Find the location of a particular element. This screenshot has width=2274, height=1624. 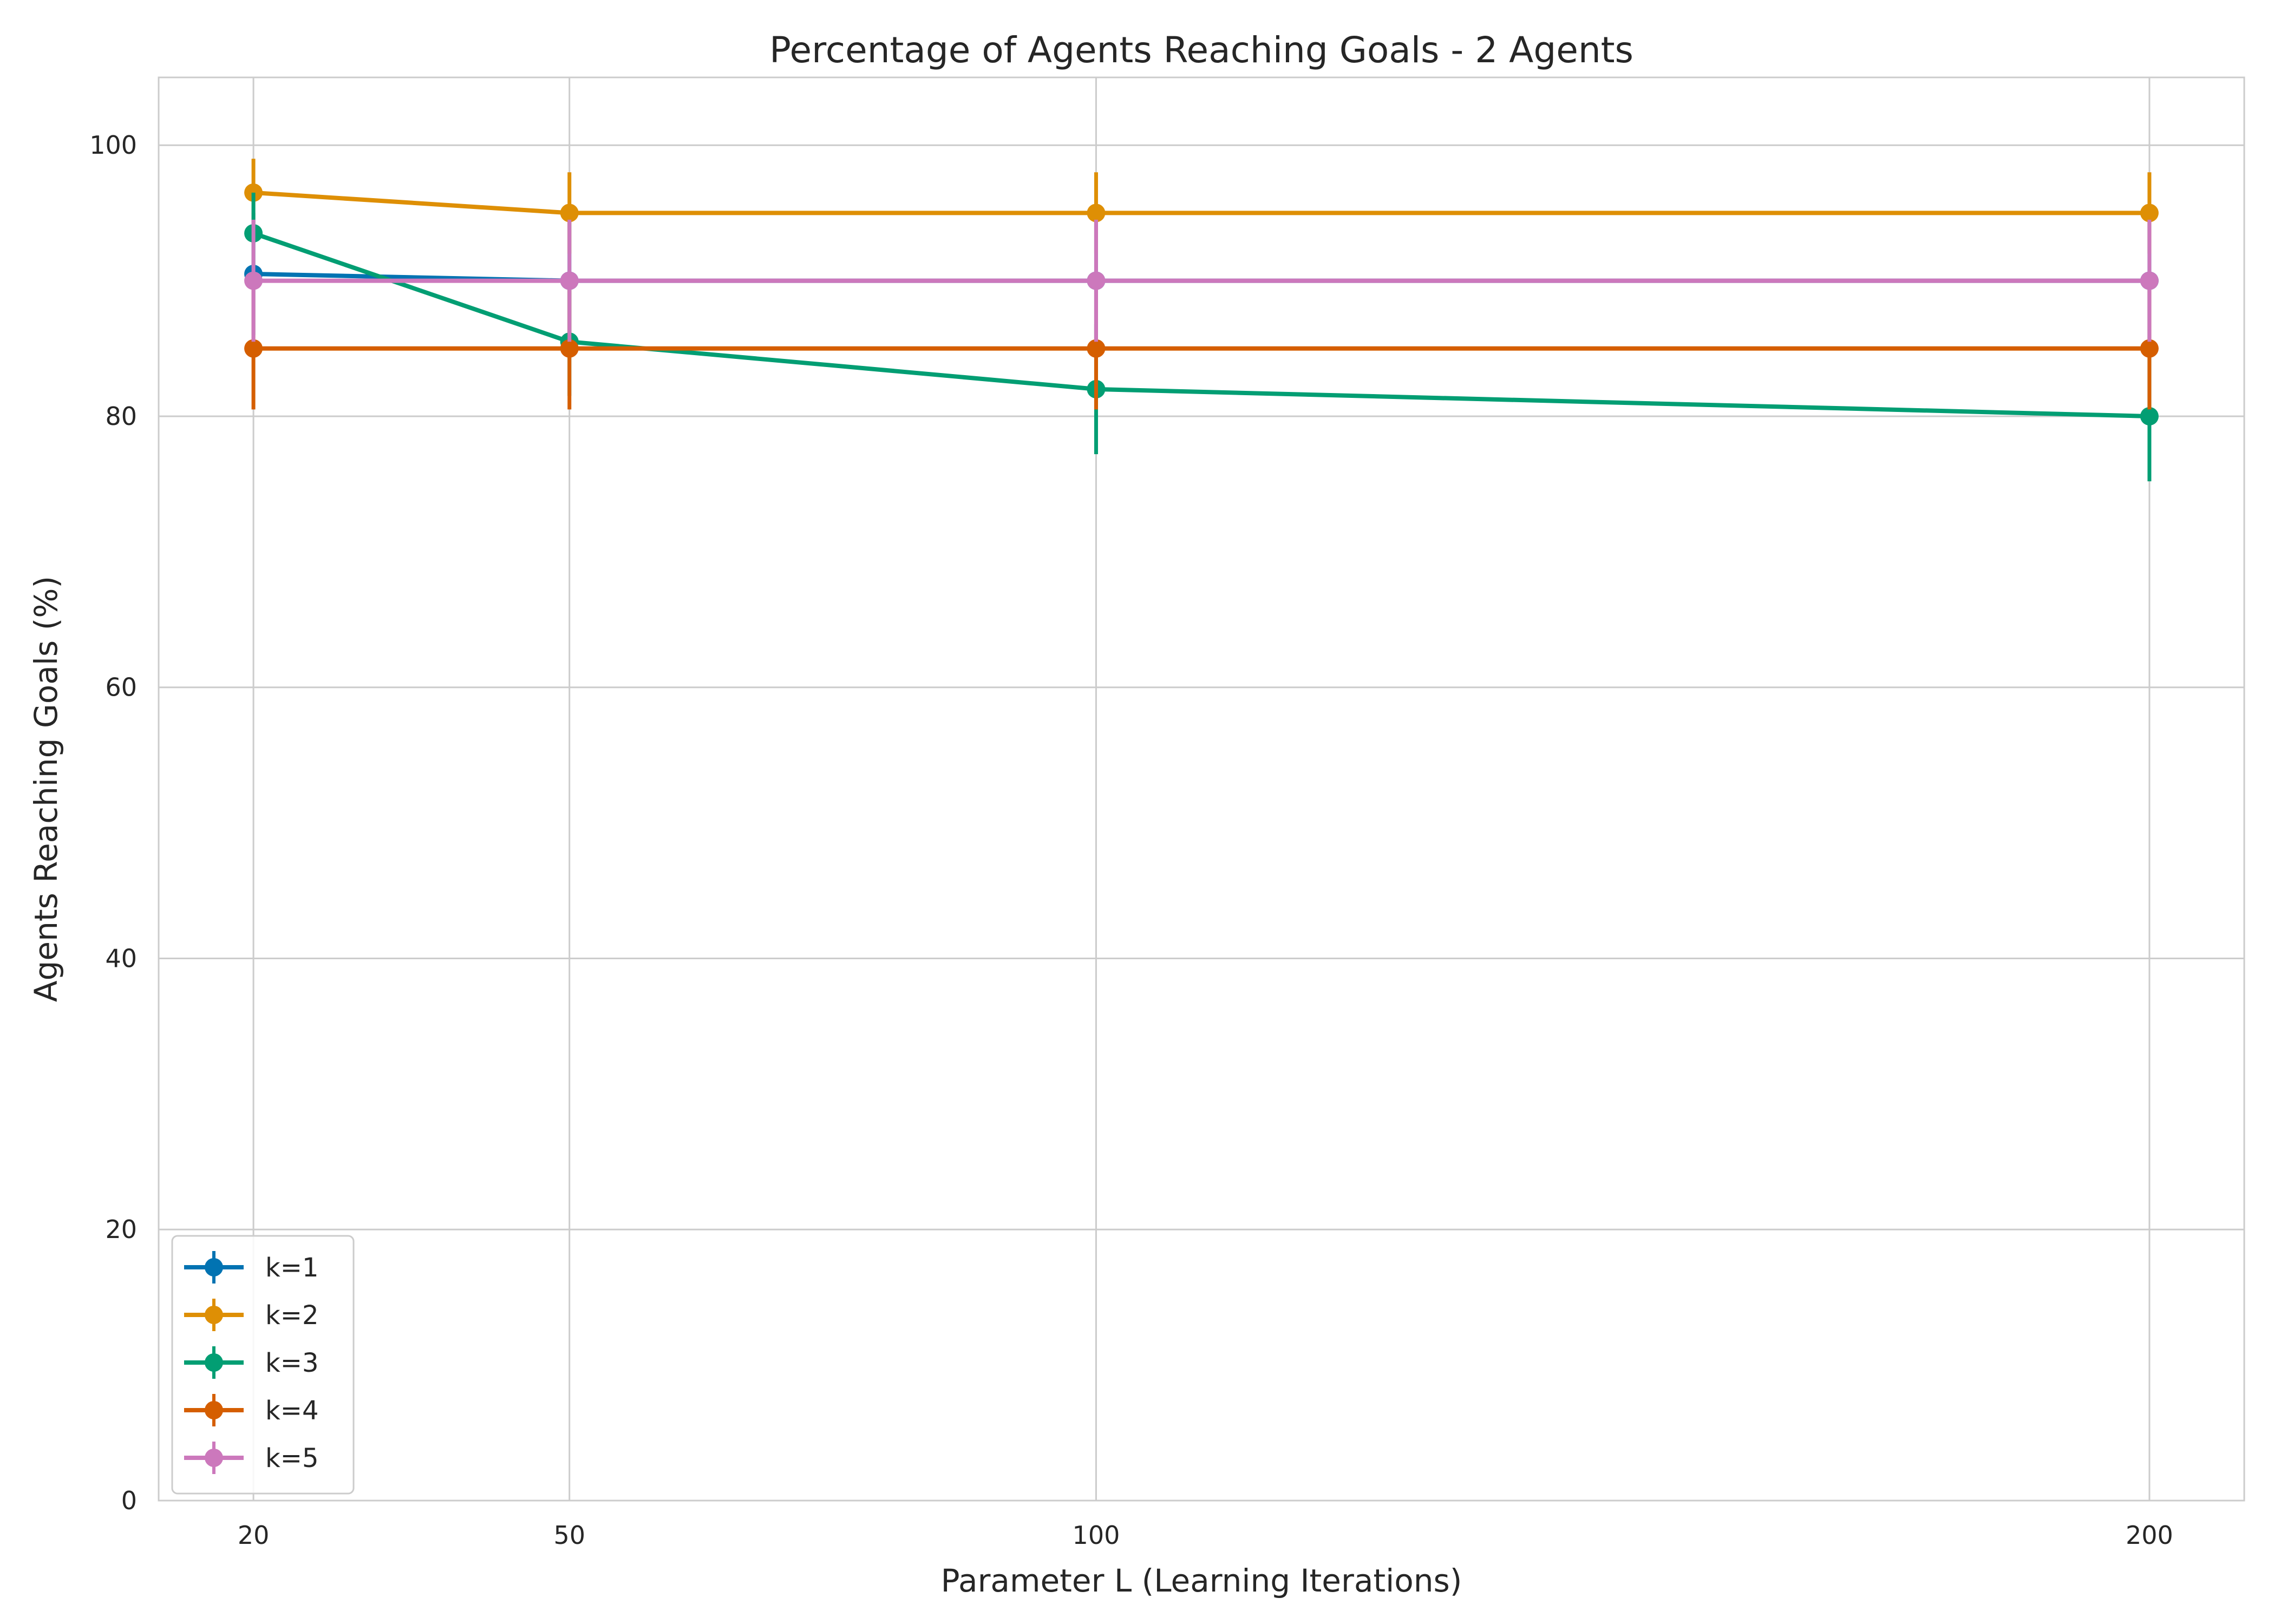

legend-item: k=1 is located at coordinates (252, 1268).